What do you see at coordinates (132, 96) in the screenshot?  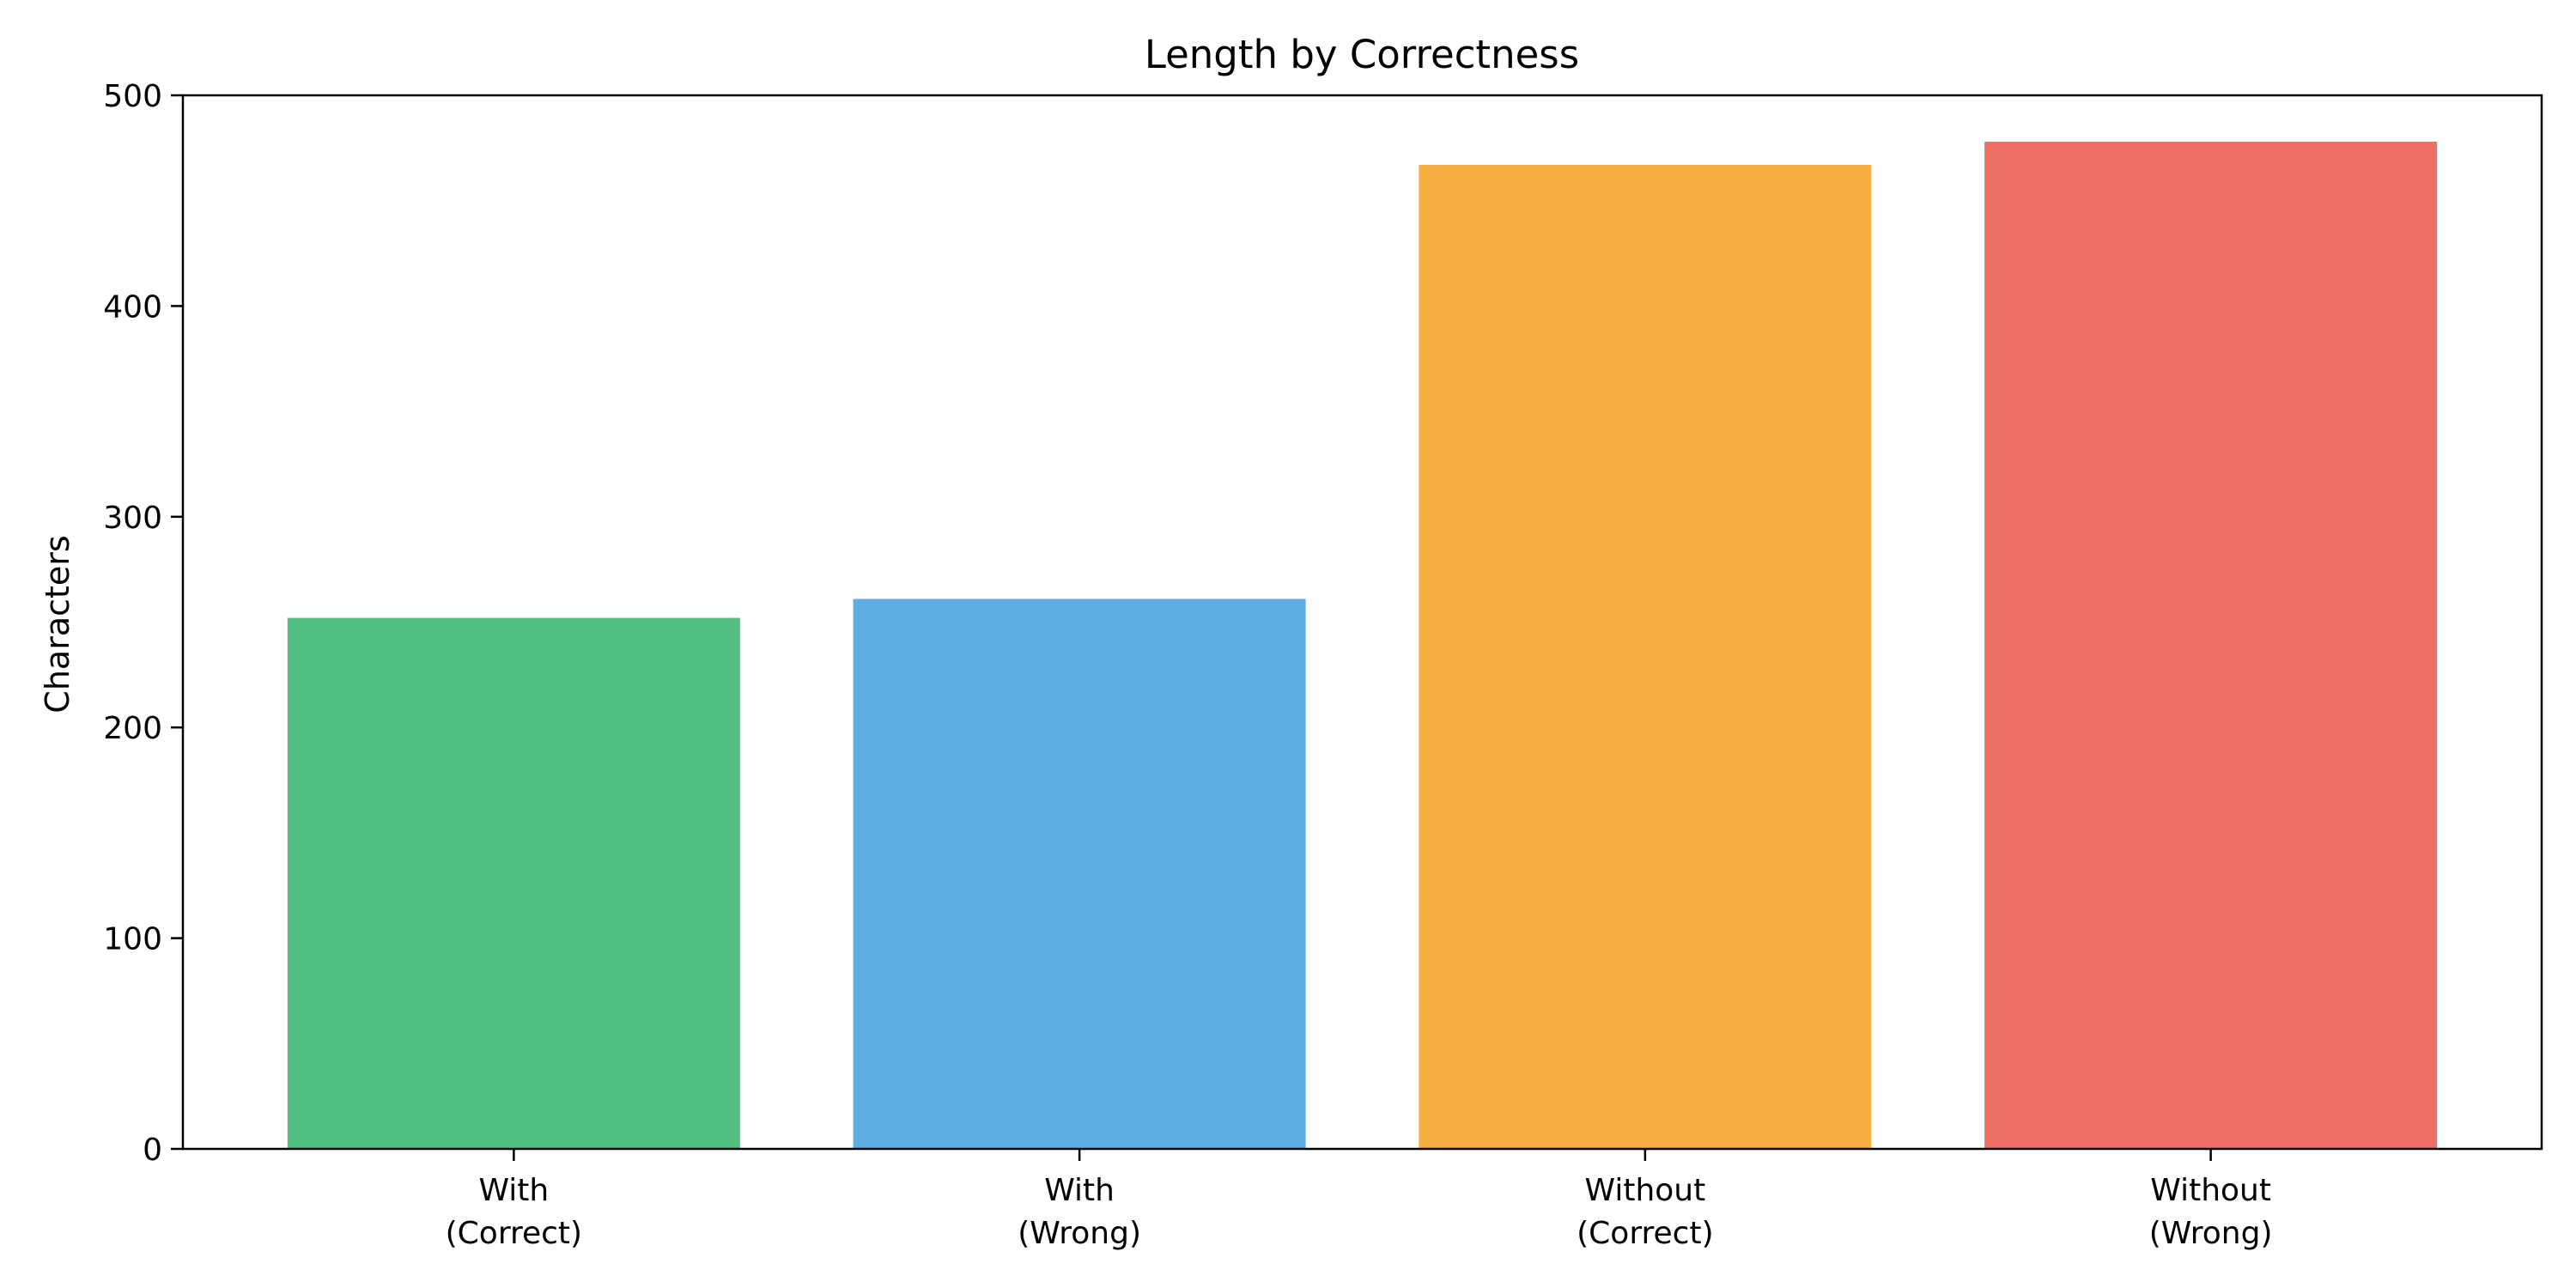 I see `y-tick-label-5: 500` at bounding box center [132, 96].